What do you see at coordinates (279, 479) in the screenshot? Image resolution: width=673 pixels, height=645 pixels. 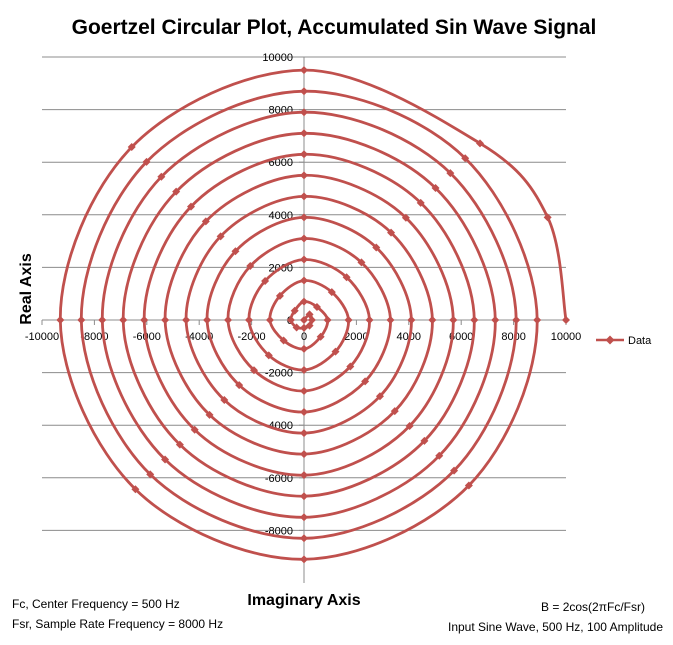 I see `y-tick-label-1: -6000` at bounding box center [279, 479].